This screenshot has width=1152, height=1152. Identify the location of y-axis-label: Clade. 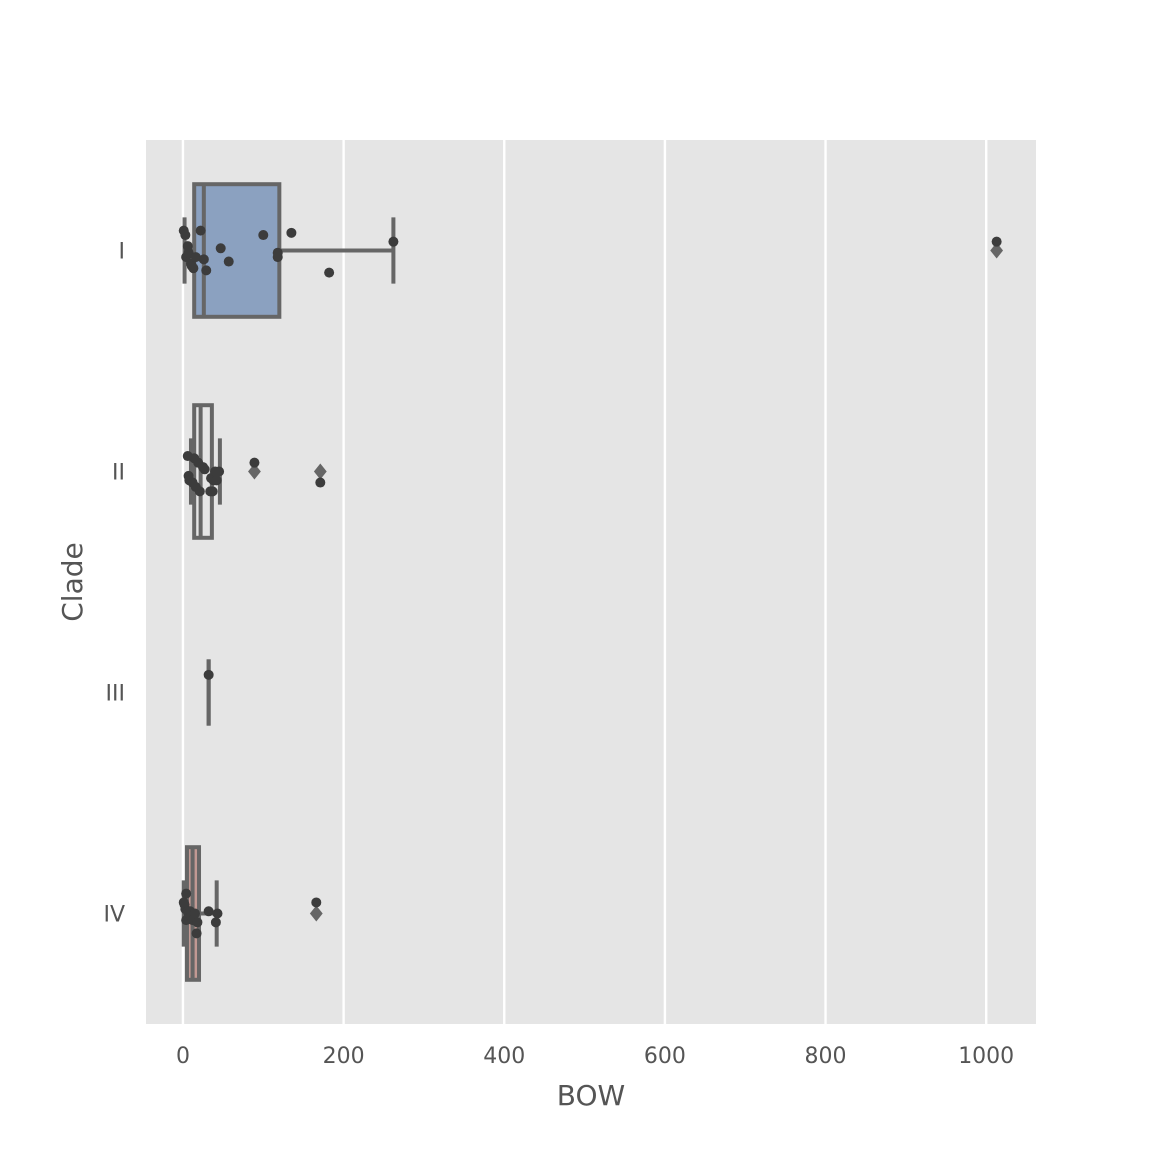
(72, 582).